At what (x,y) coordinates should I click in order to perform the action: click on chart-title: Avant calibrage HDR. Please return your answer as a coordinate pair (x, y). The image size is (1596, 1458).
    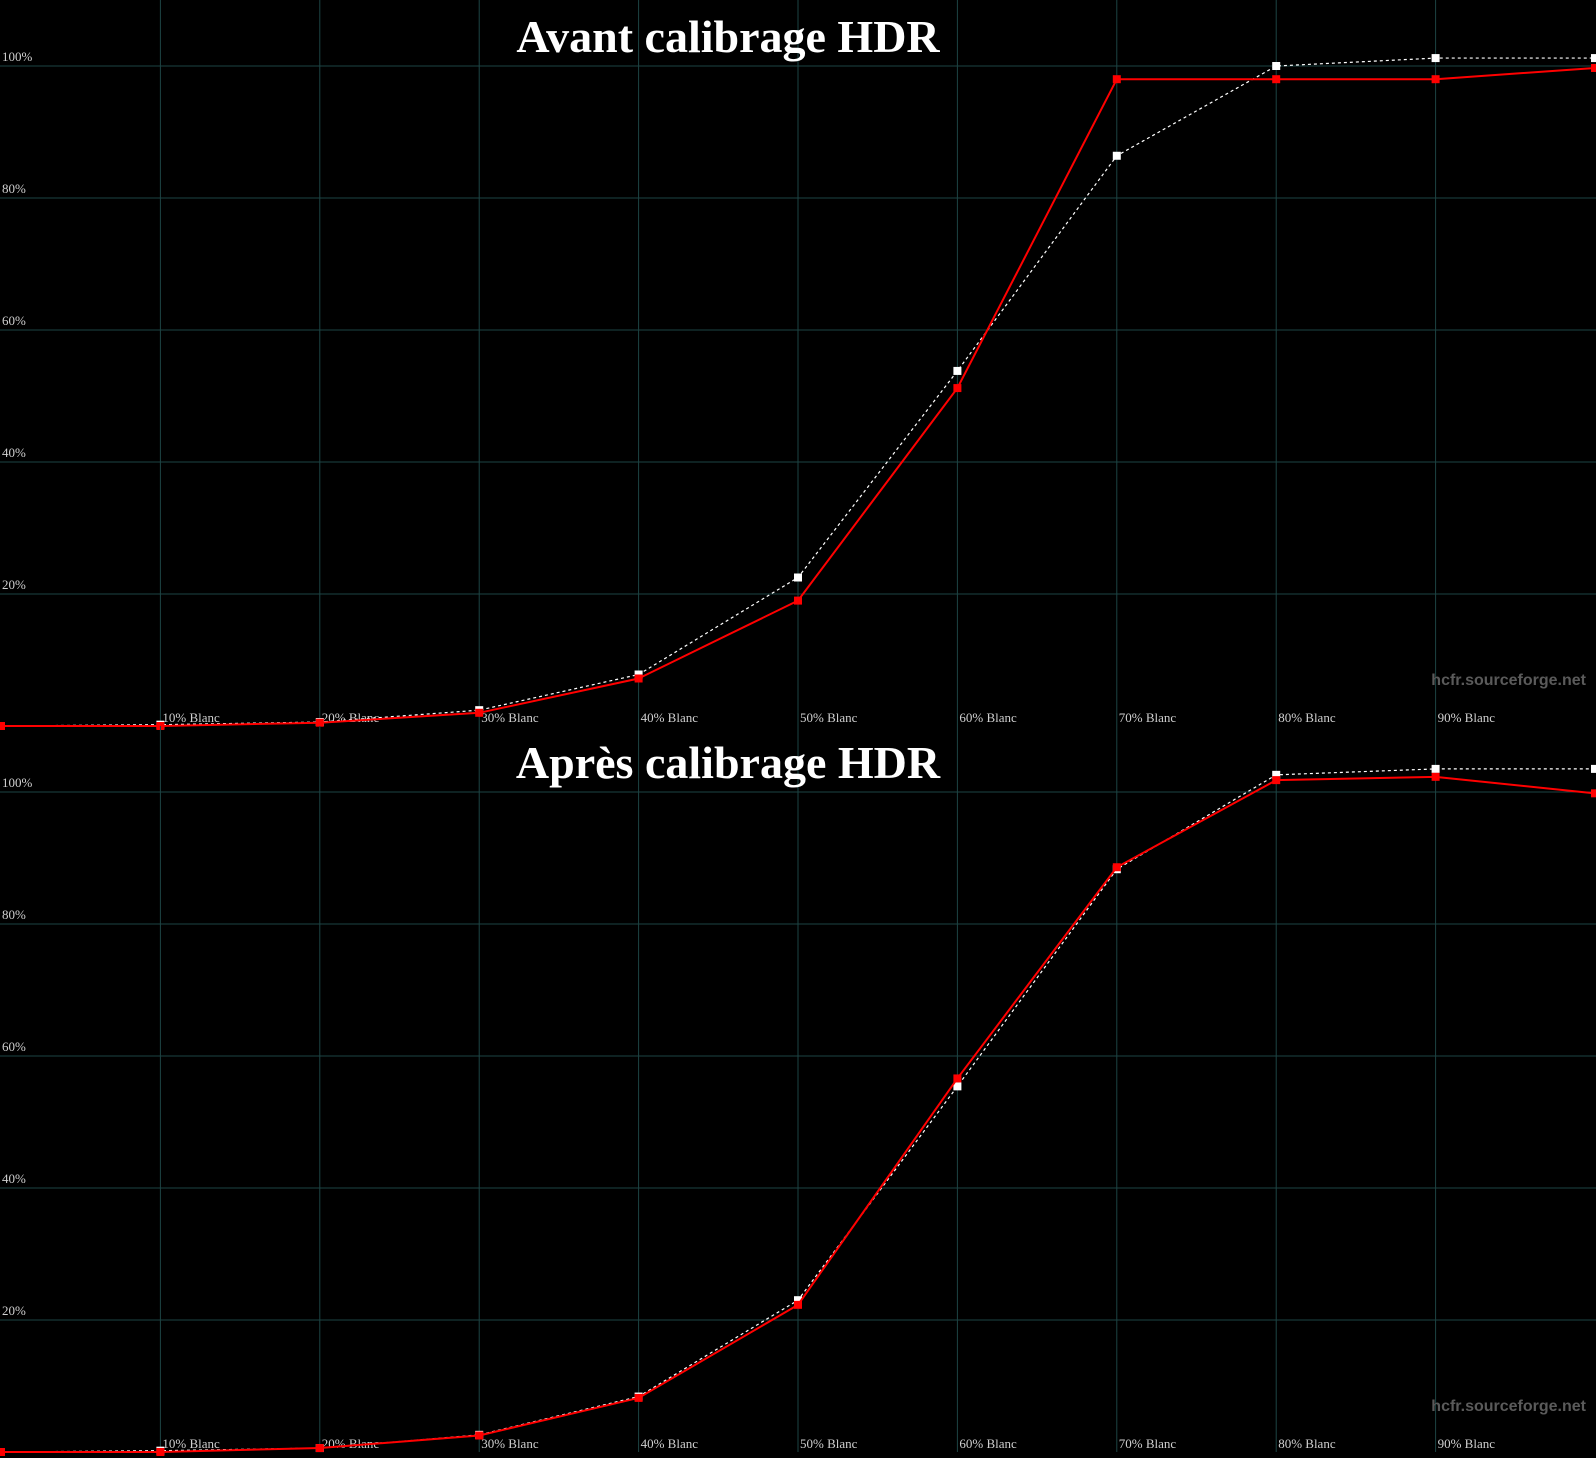
    Looking at the image, I should click on (728, 36).